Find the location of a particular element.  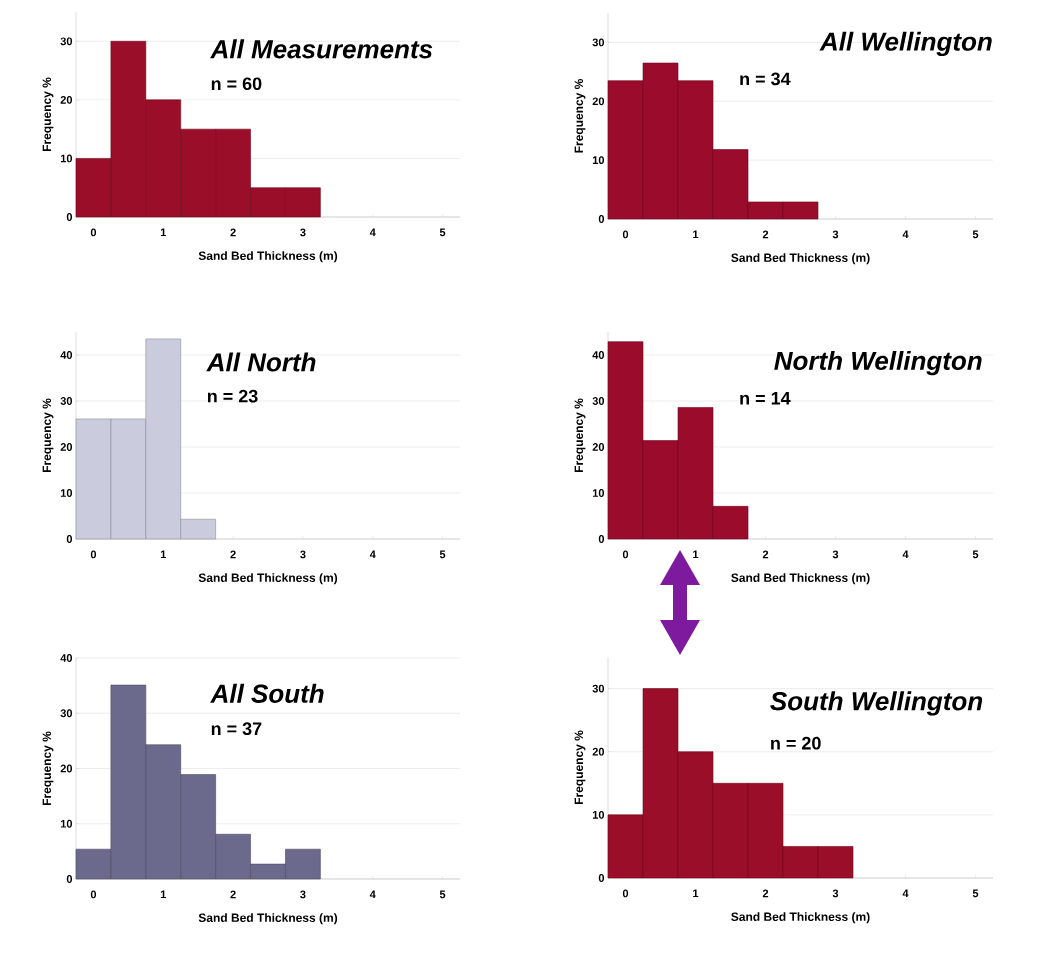

text: South Wellington is located at coordinates (876, 703).